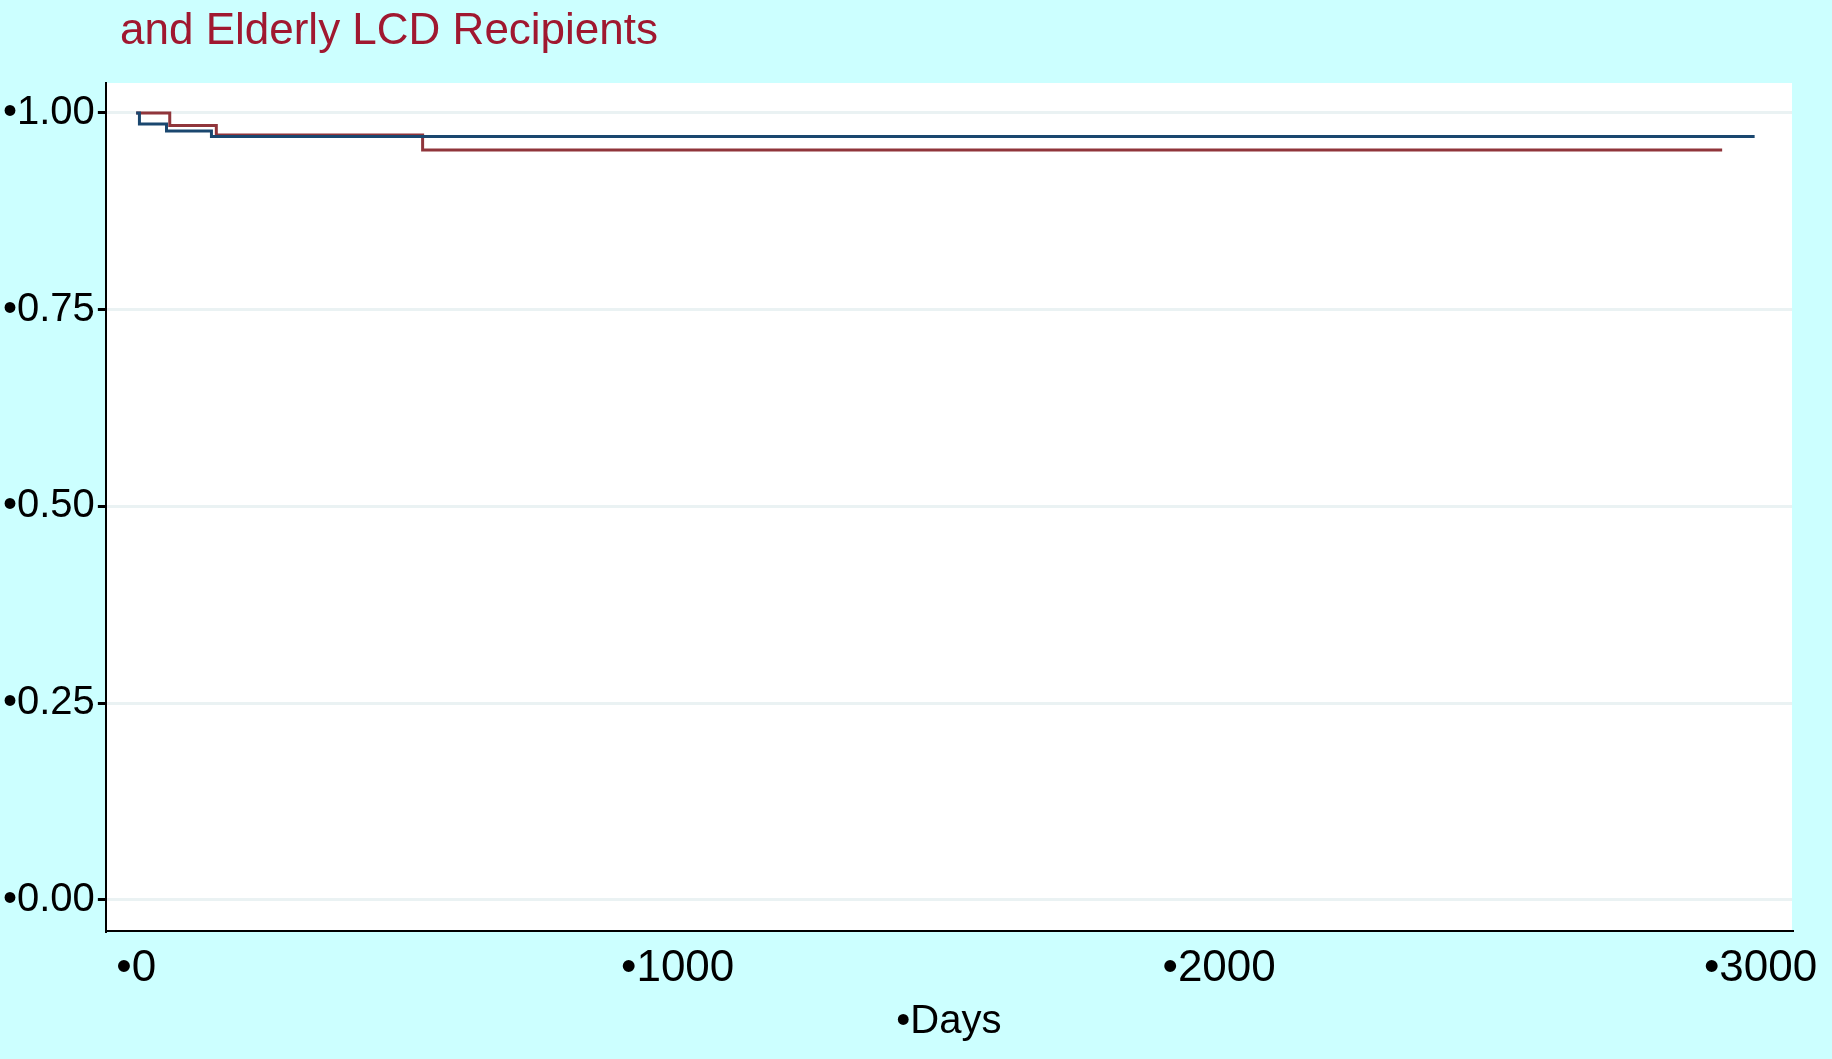 This screenshot has width=1832, height=1059. Describe the element at coordinates (49, 700) in the screenshot. I see `y-tick-label: •0.25` at that location.